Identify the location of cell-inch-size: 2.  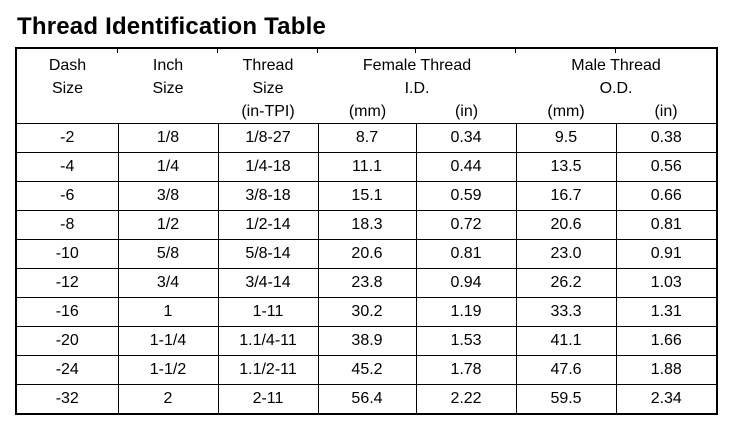
(168, 399).